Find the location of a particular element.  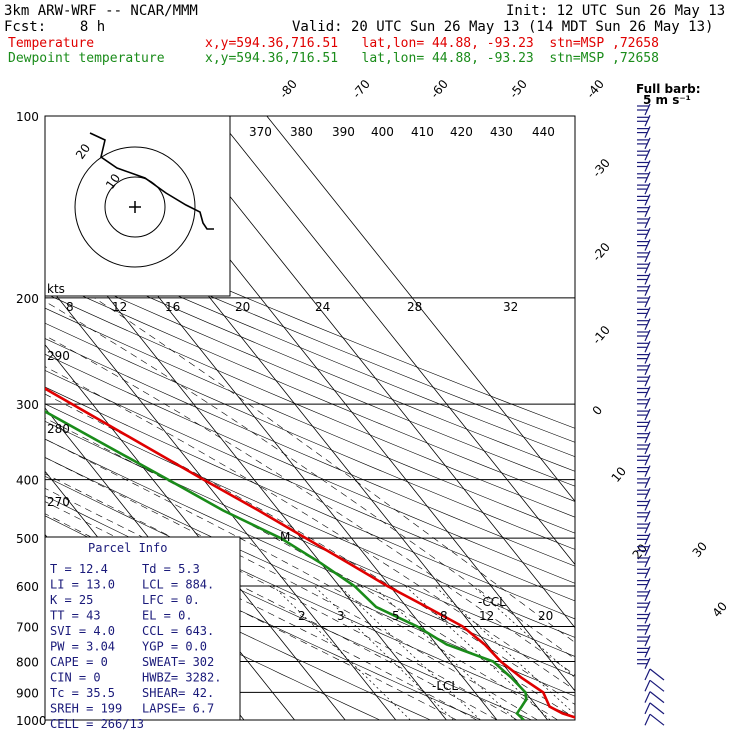

hodograph-ring is located at coordinates (135, 207).